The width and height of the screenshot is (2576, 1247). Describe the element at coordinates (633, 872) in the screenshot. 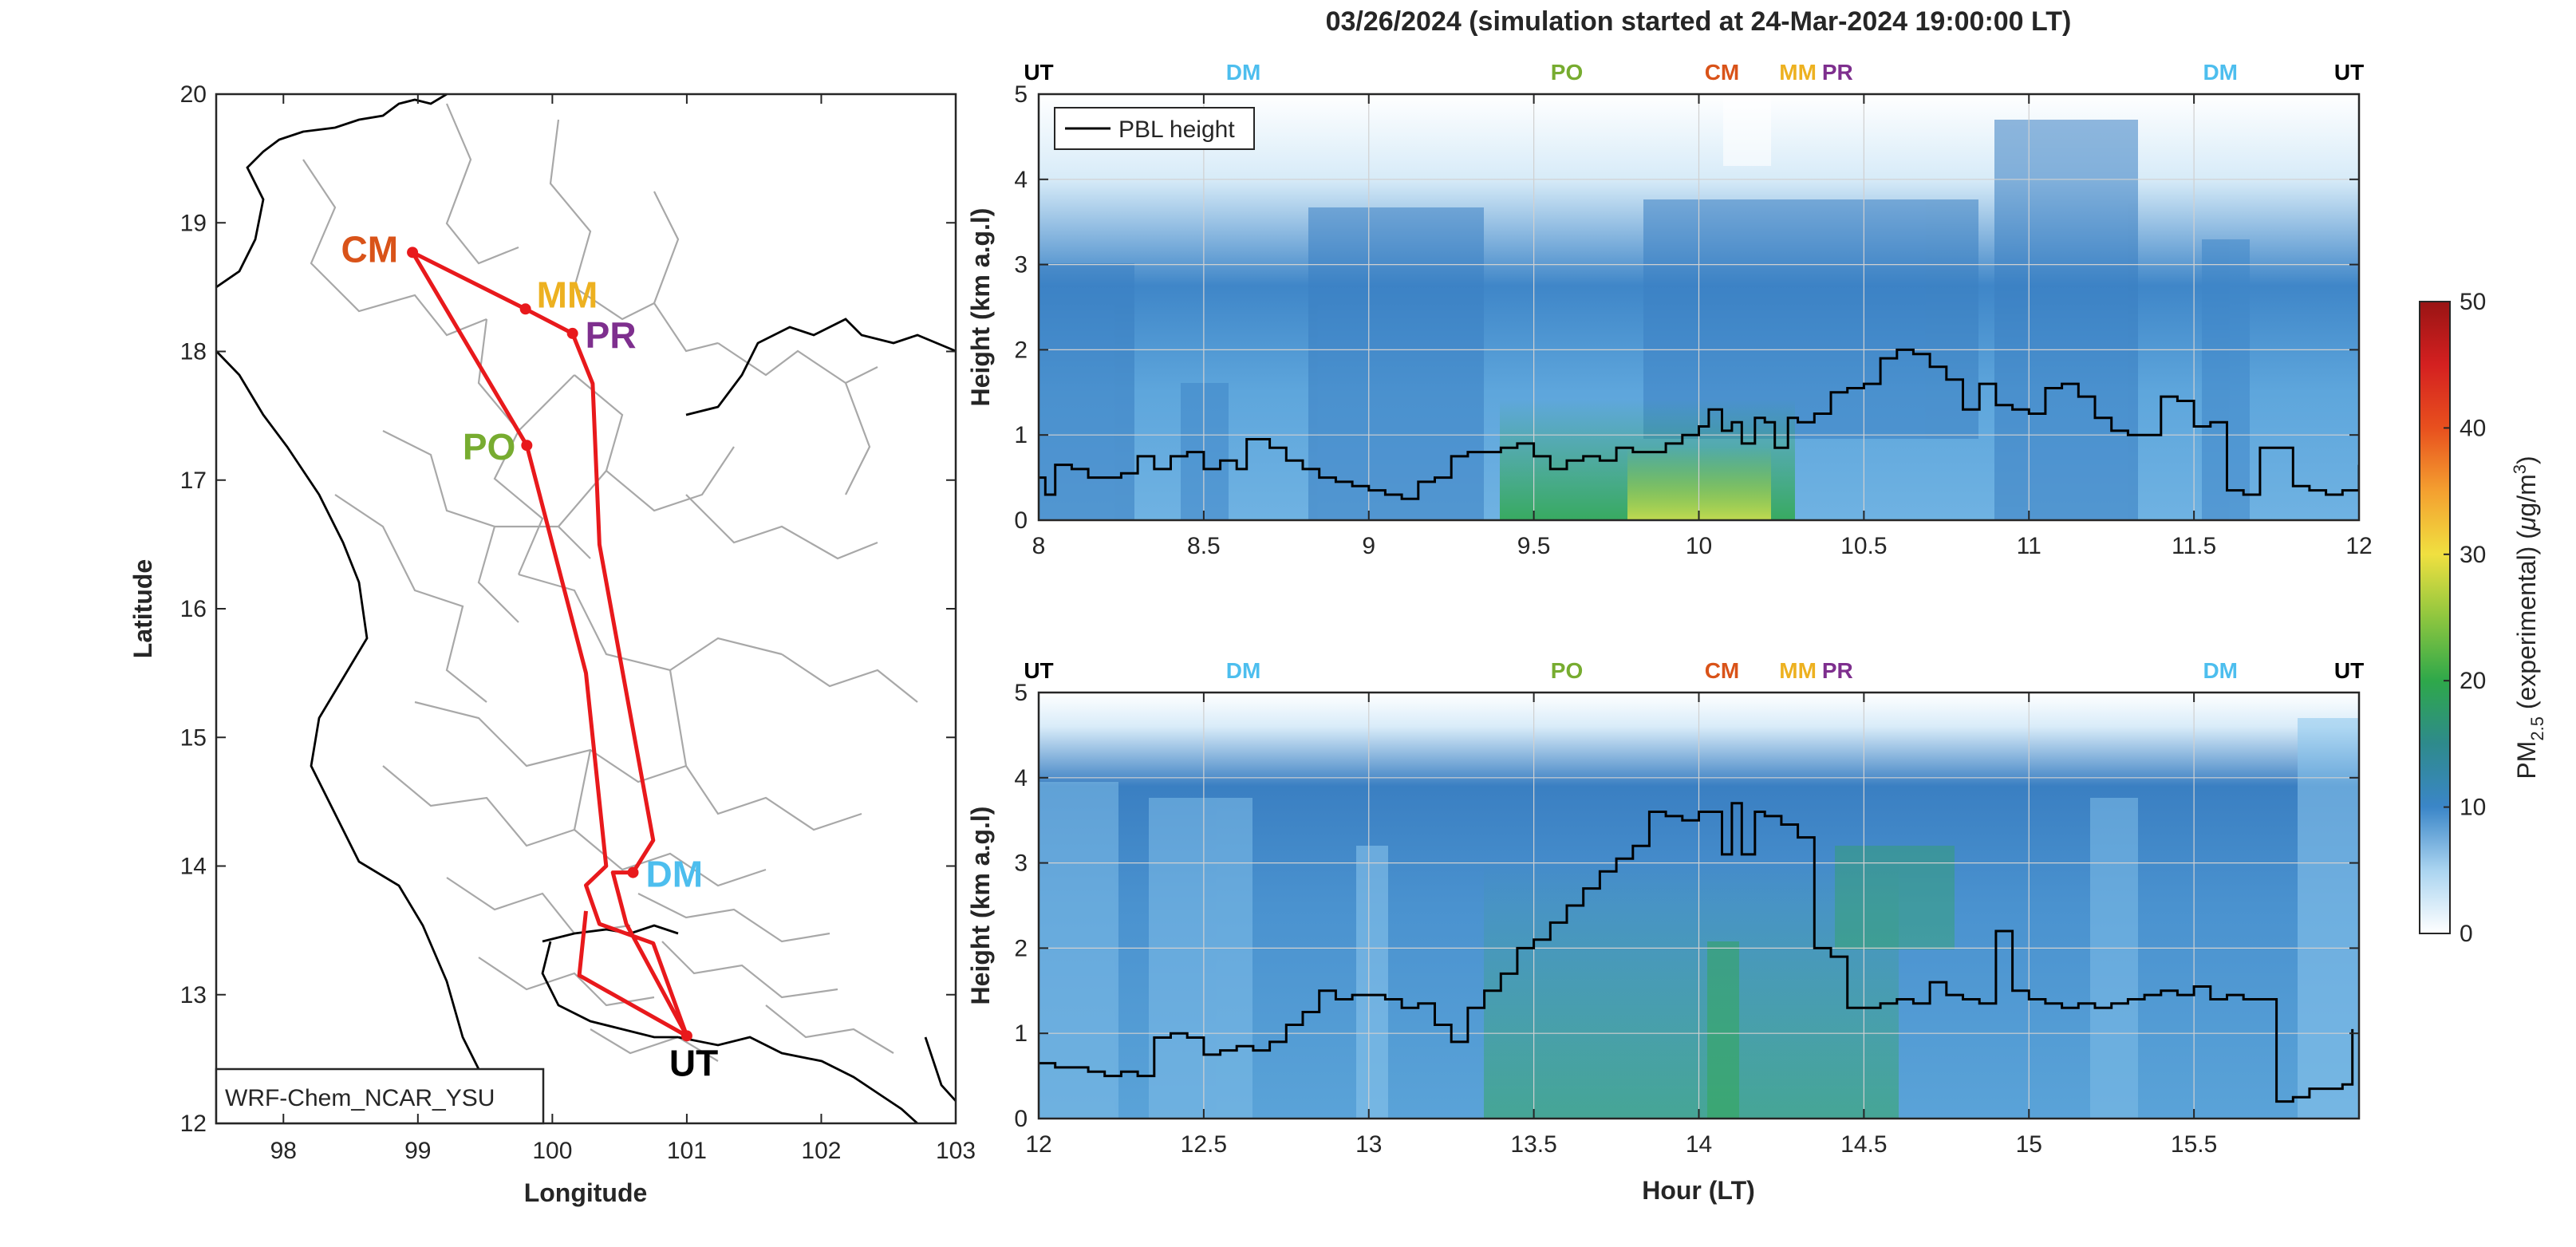

I see `station-marker-dm` at that location.